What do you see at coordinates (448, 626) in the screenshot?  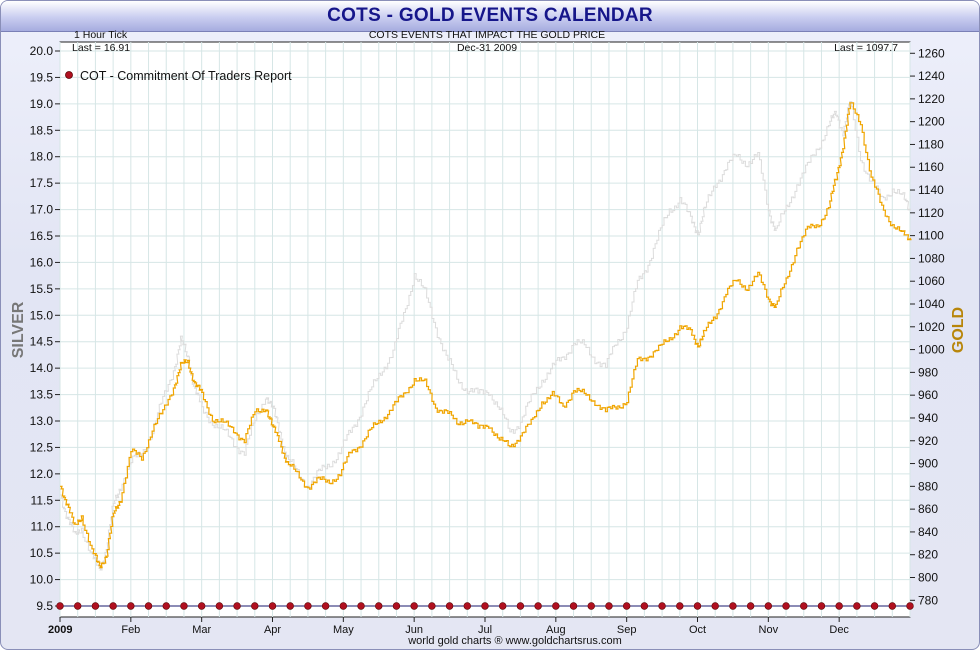 I see `month-axis-ticks: 2009 Feb Mar Apr May Jun Jul Aug Sep Oct Nov Dec` at bounding box center [448, 626].